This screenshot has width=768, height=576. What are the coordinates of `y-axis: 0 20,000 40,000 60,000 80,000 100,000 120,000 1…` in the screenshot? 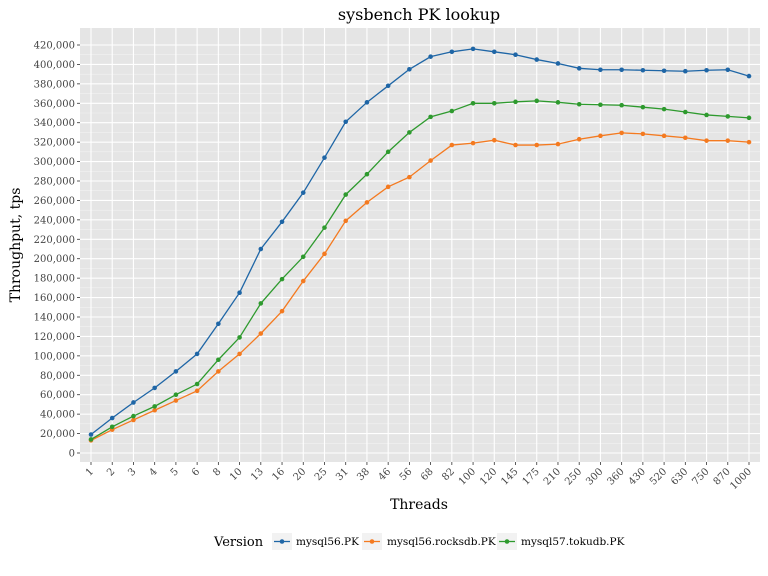 It's located at (57, 250).